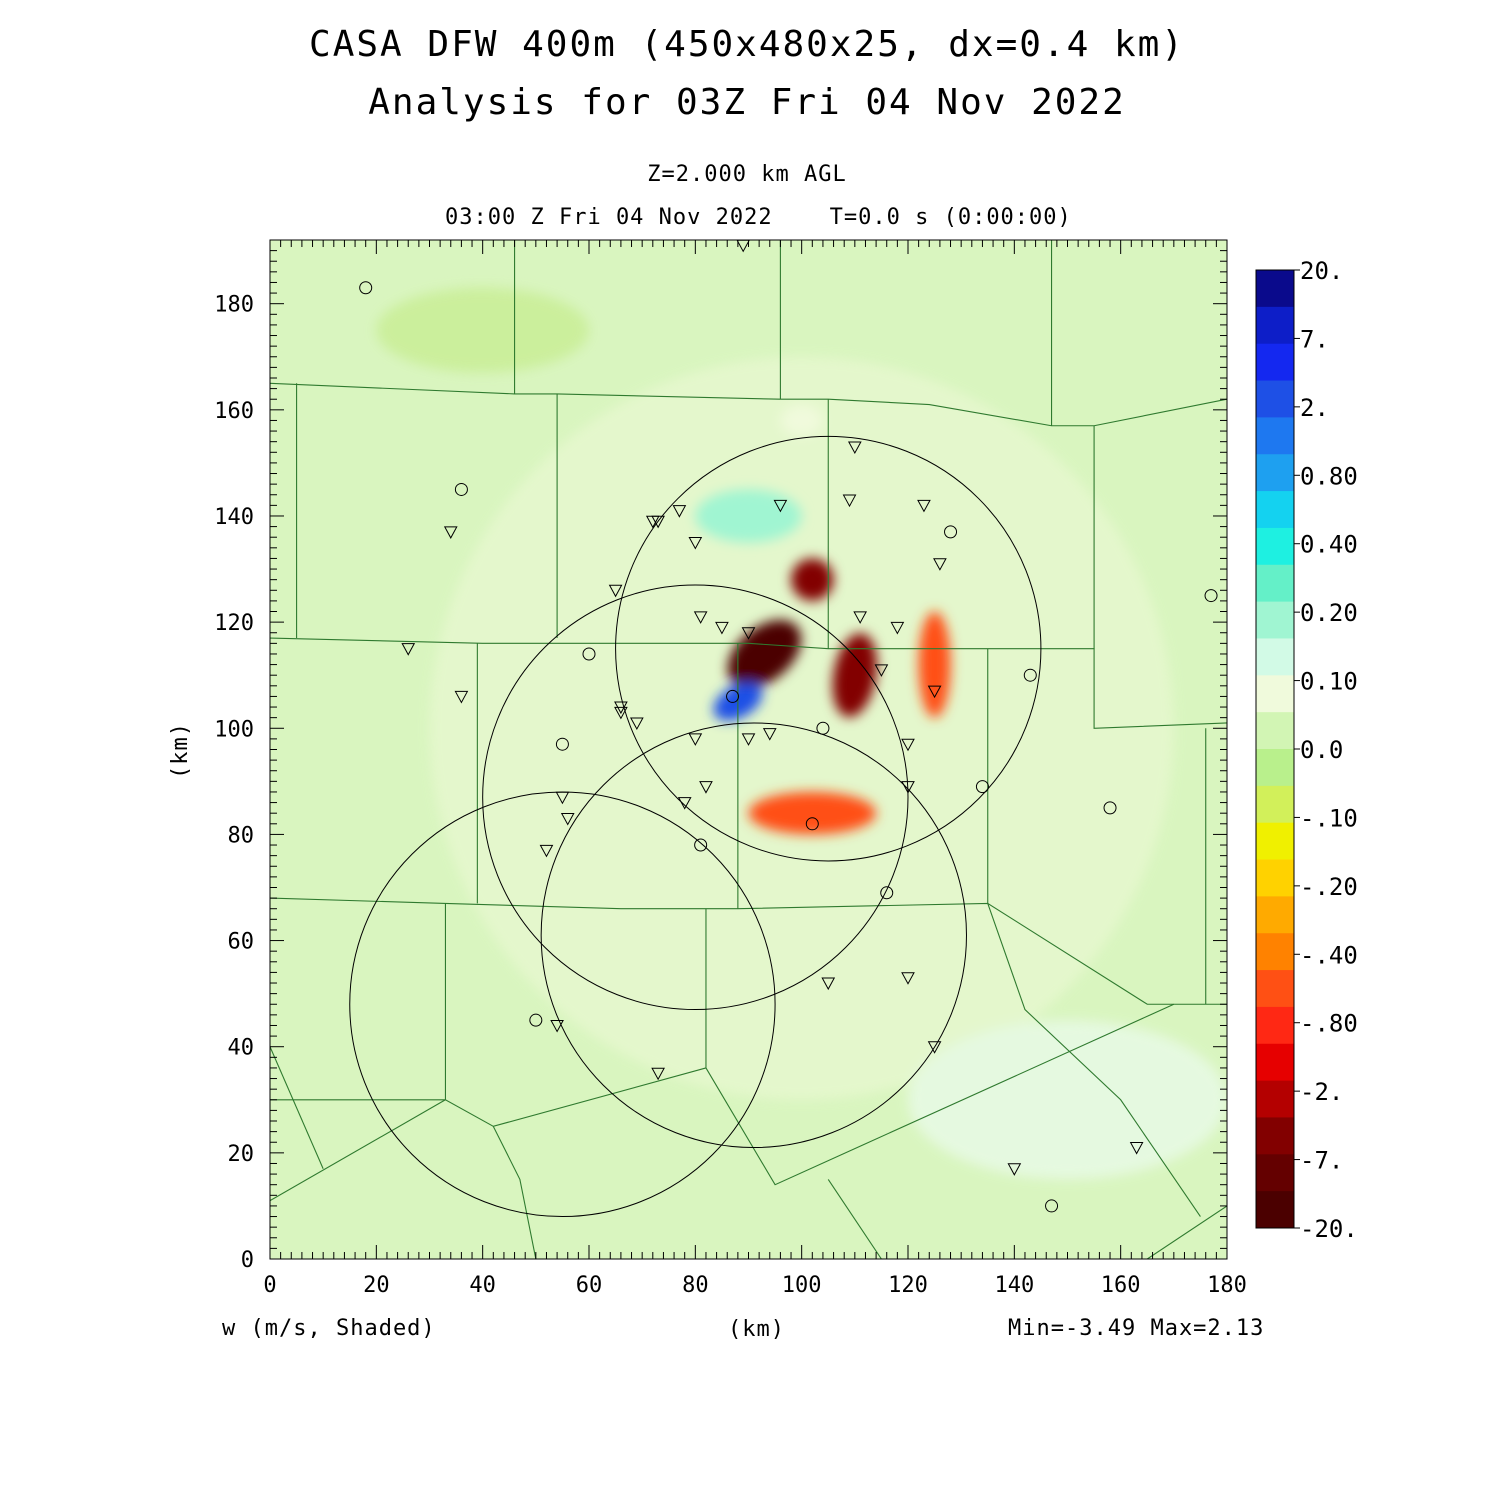 The image size is (1500, 1500). I want to click on level-label: Z=2.000 km AGL, so click(747, 174).